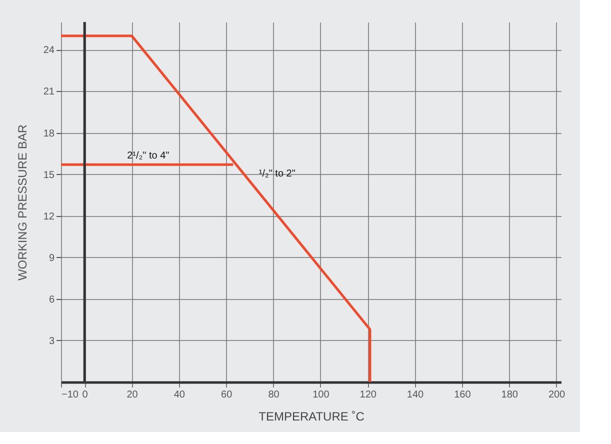 The width and height of the screenshot is (611, 444). What do you see at coordinates (311, 417) in the screenshot?
I see `x-axis-title: TEMPERATURE ˚C` at bounding box center [311, 417].